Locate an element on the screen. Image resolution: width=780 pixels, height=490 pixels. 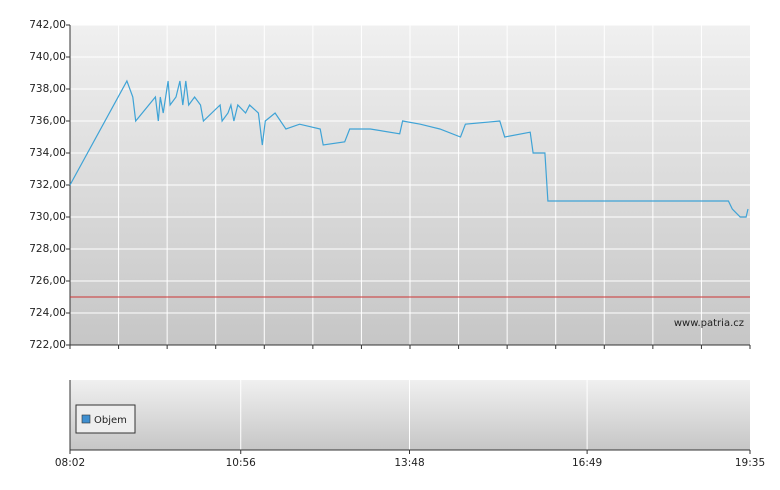
x-tick-label: 13:48 is located at coordinates (409, 463).